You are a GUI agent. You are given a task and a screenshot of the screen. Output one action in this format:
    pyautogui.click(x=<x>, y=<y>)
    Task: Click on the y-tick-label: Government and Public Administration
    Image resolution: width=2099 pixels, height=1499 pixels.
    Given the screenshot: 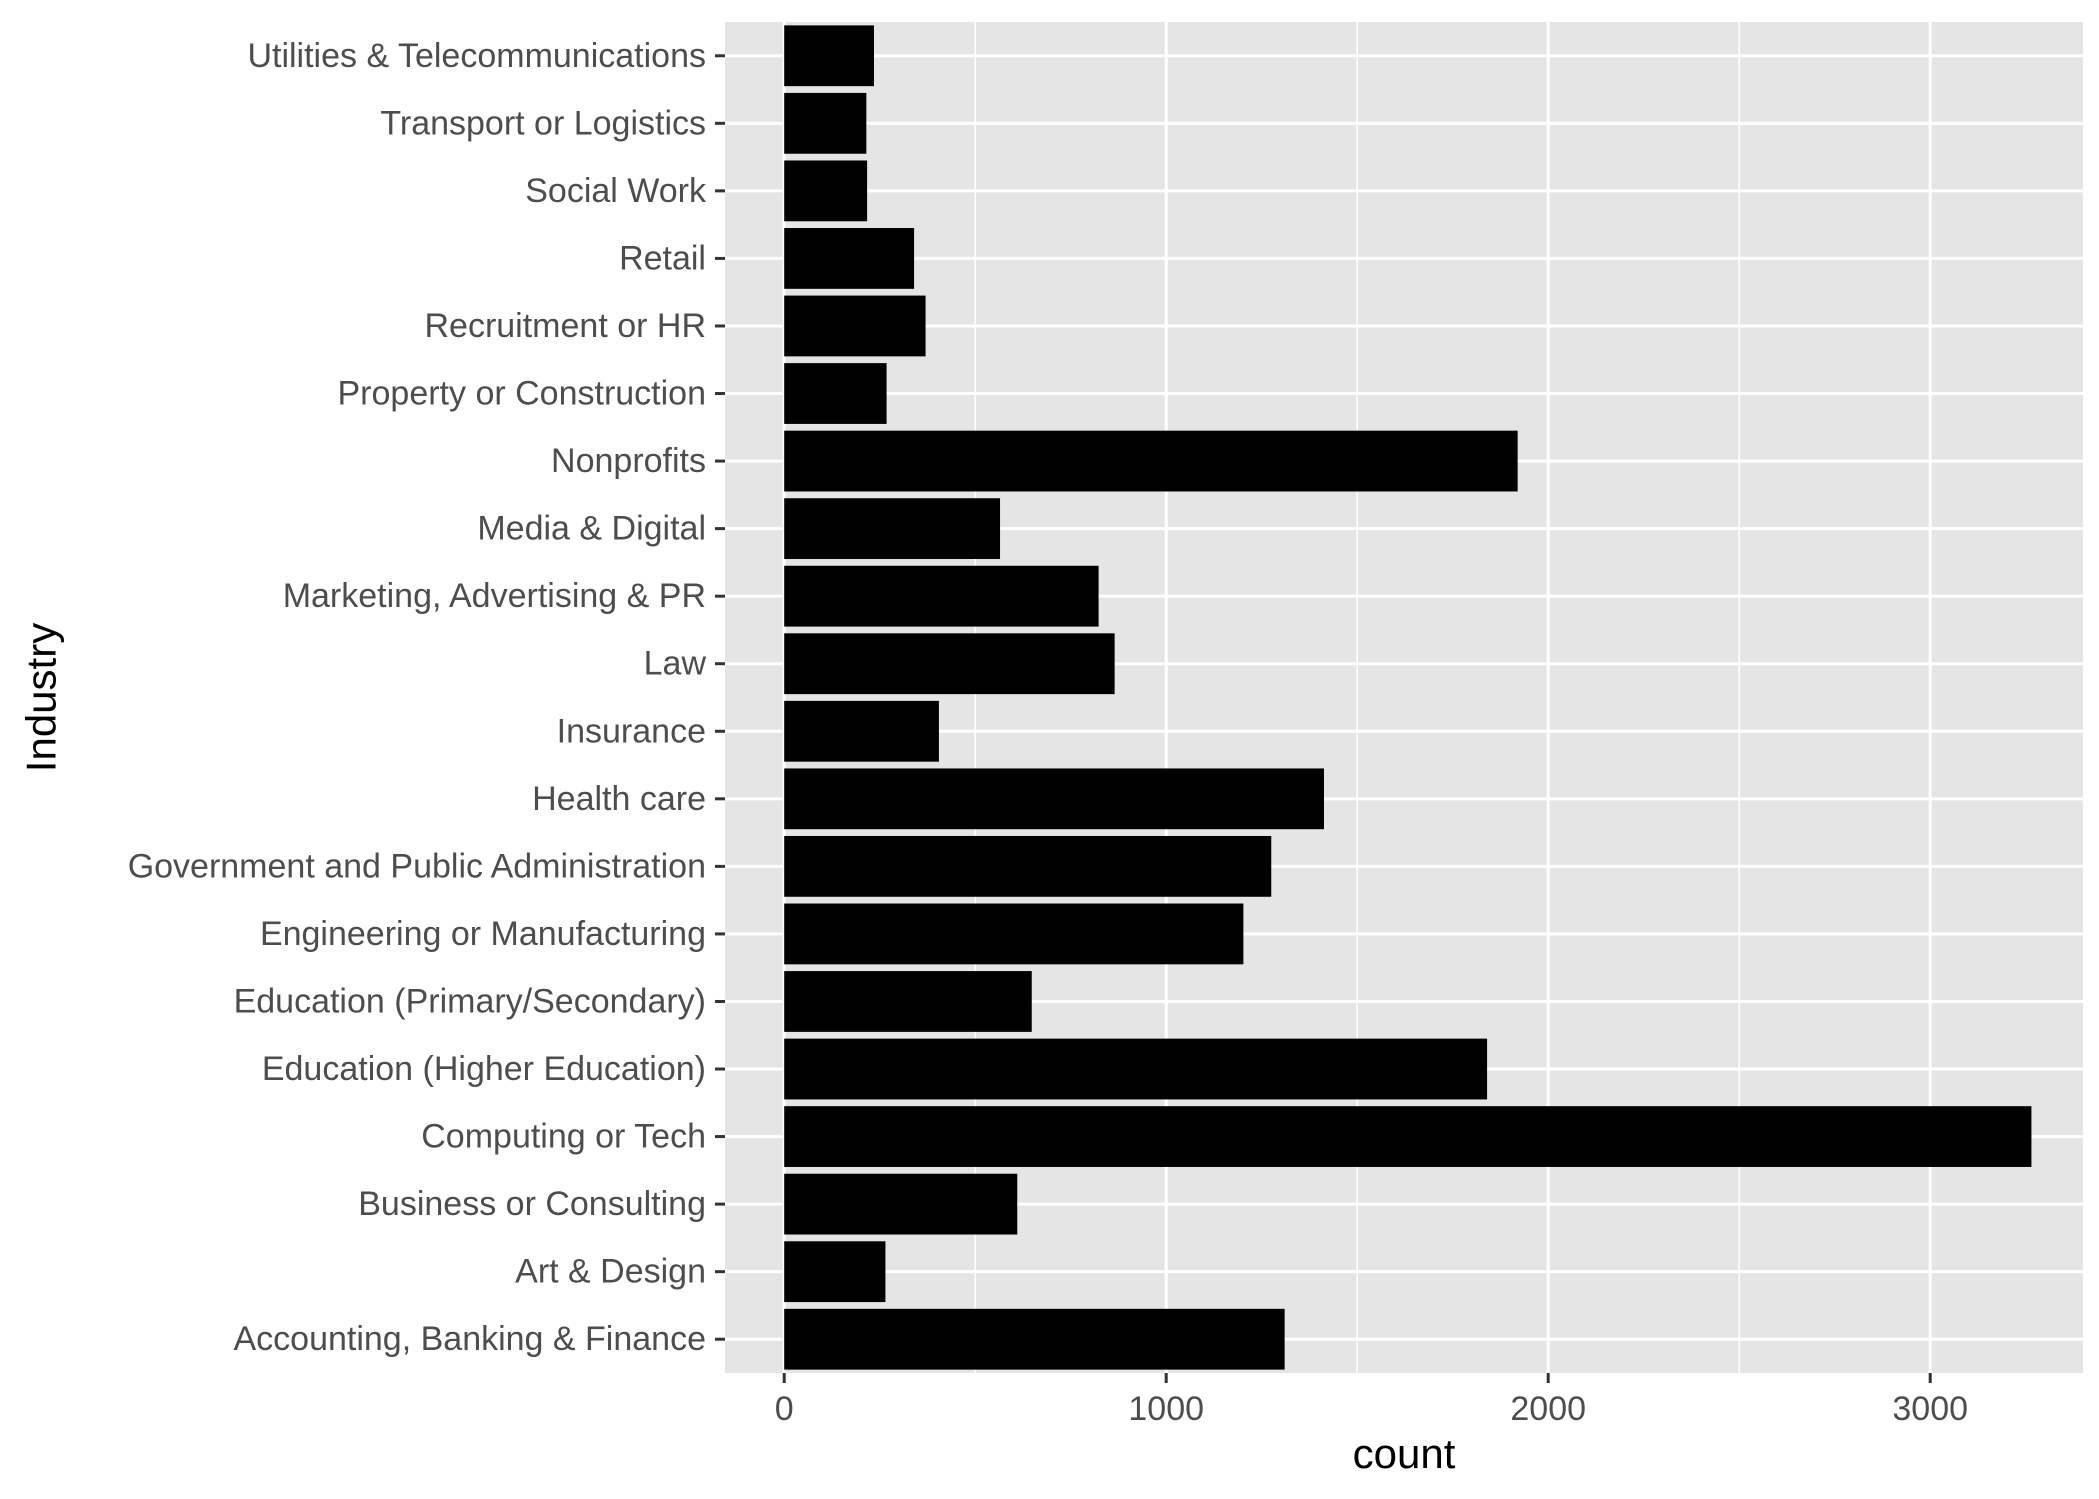 What is the action you would take?
    pyautogui.click(x=417, y=866)
    